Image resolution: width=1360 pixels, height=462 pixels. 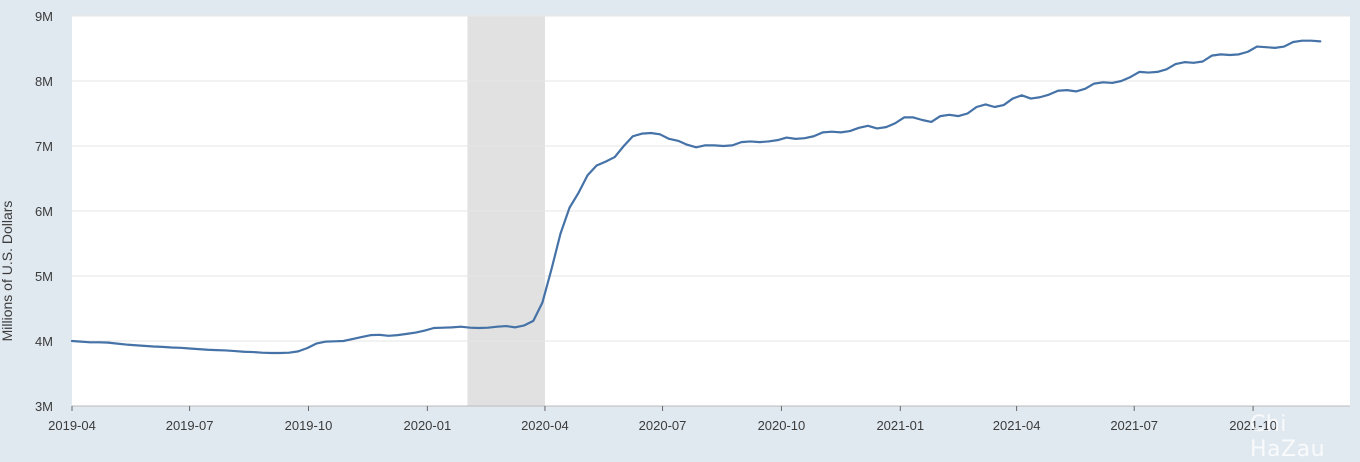 What do you see at coordinates (1017, 425) in the screenshot?
I see `x-tick-label: 2021-04` at bounding box center [1017, 425].